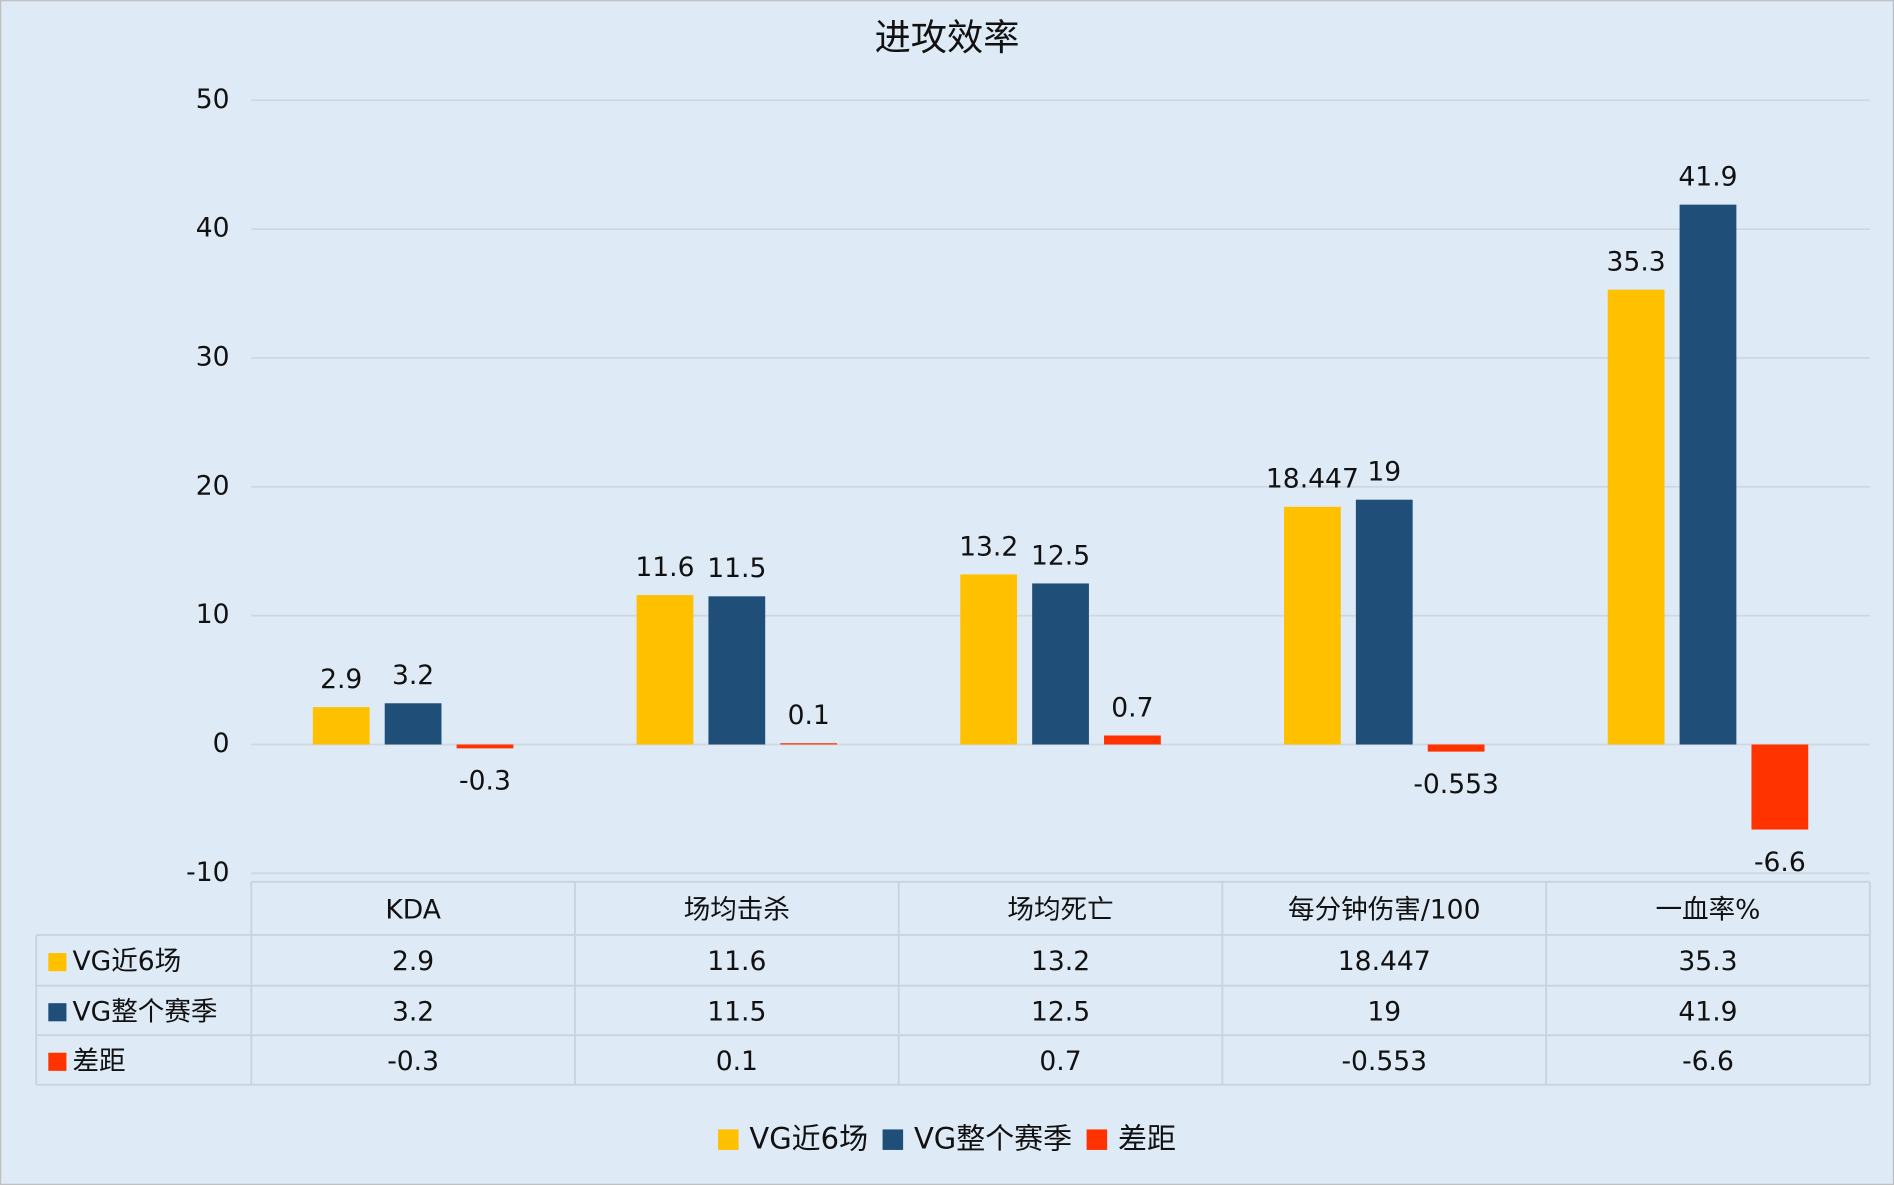 This screenshot has height=1185, width=1894. Describe the element at coordinates (1384, 1061) in the screenshot. I see `table-cell: -0.553` at that location.